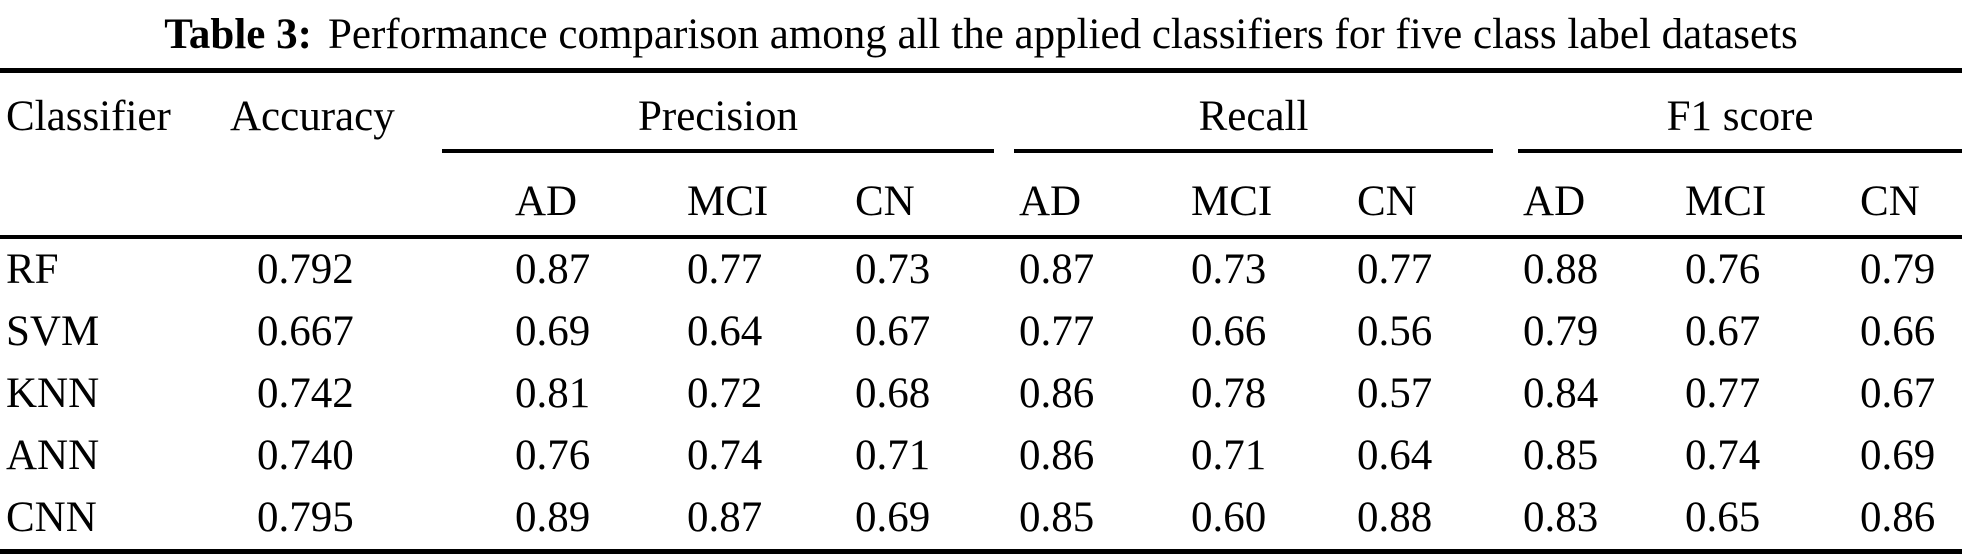  I want to click on cell-recall-cn: 0.77, so click(1435, 268).